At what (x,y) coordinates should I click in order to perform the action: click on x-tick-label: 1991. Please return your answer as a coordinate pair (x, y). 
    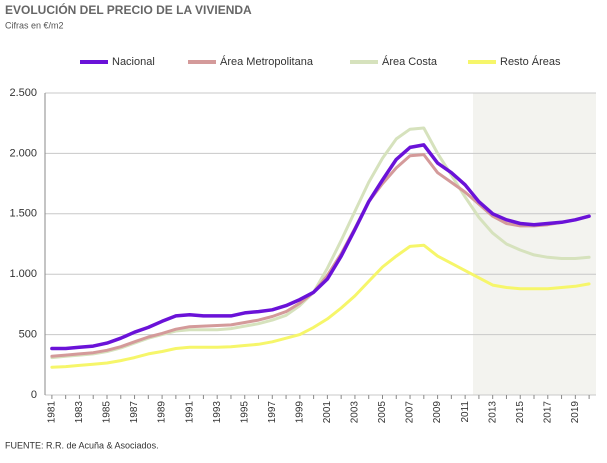
    Looking at the image, I should click on (189, 412).